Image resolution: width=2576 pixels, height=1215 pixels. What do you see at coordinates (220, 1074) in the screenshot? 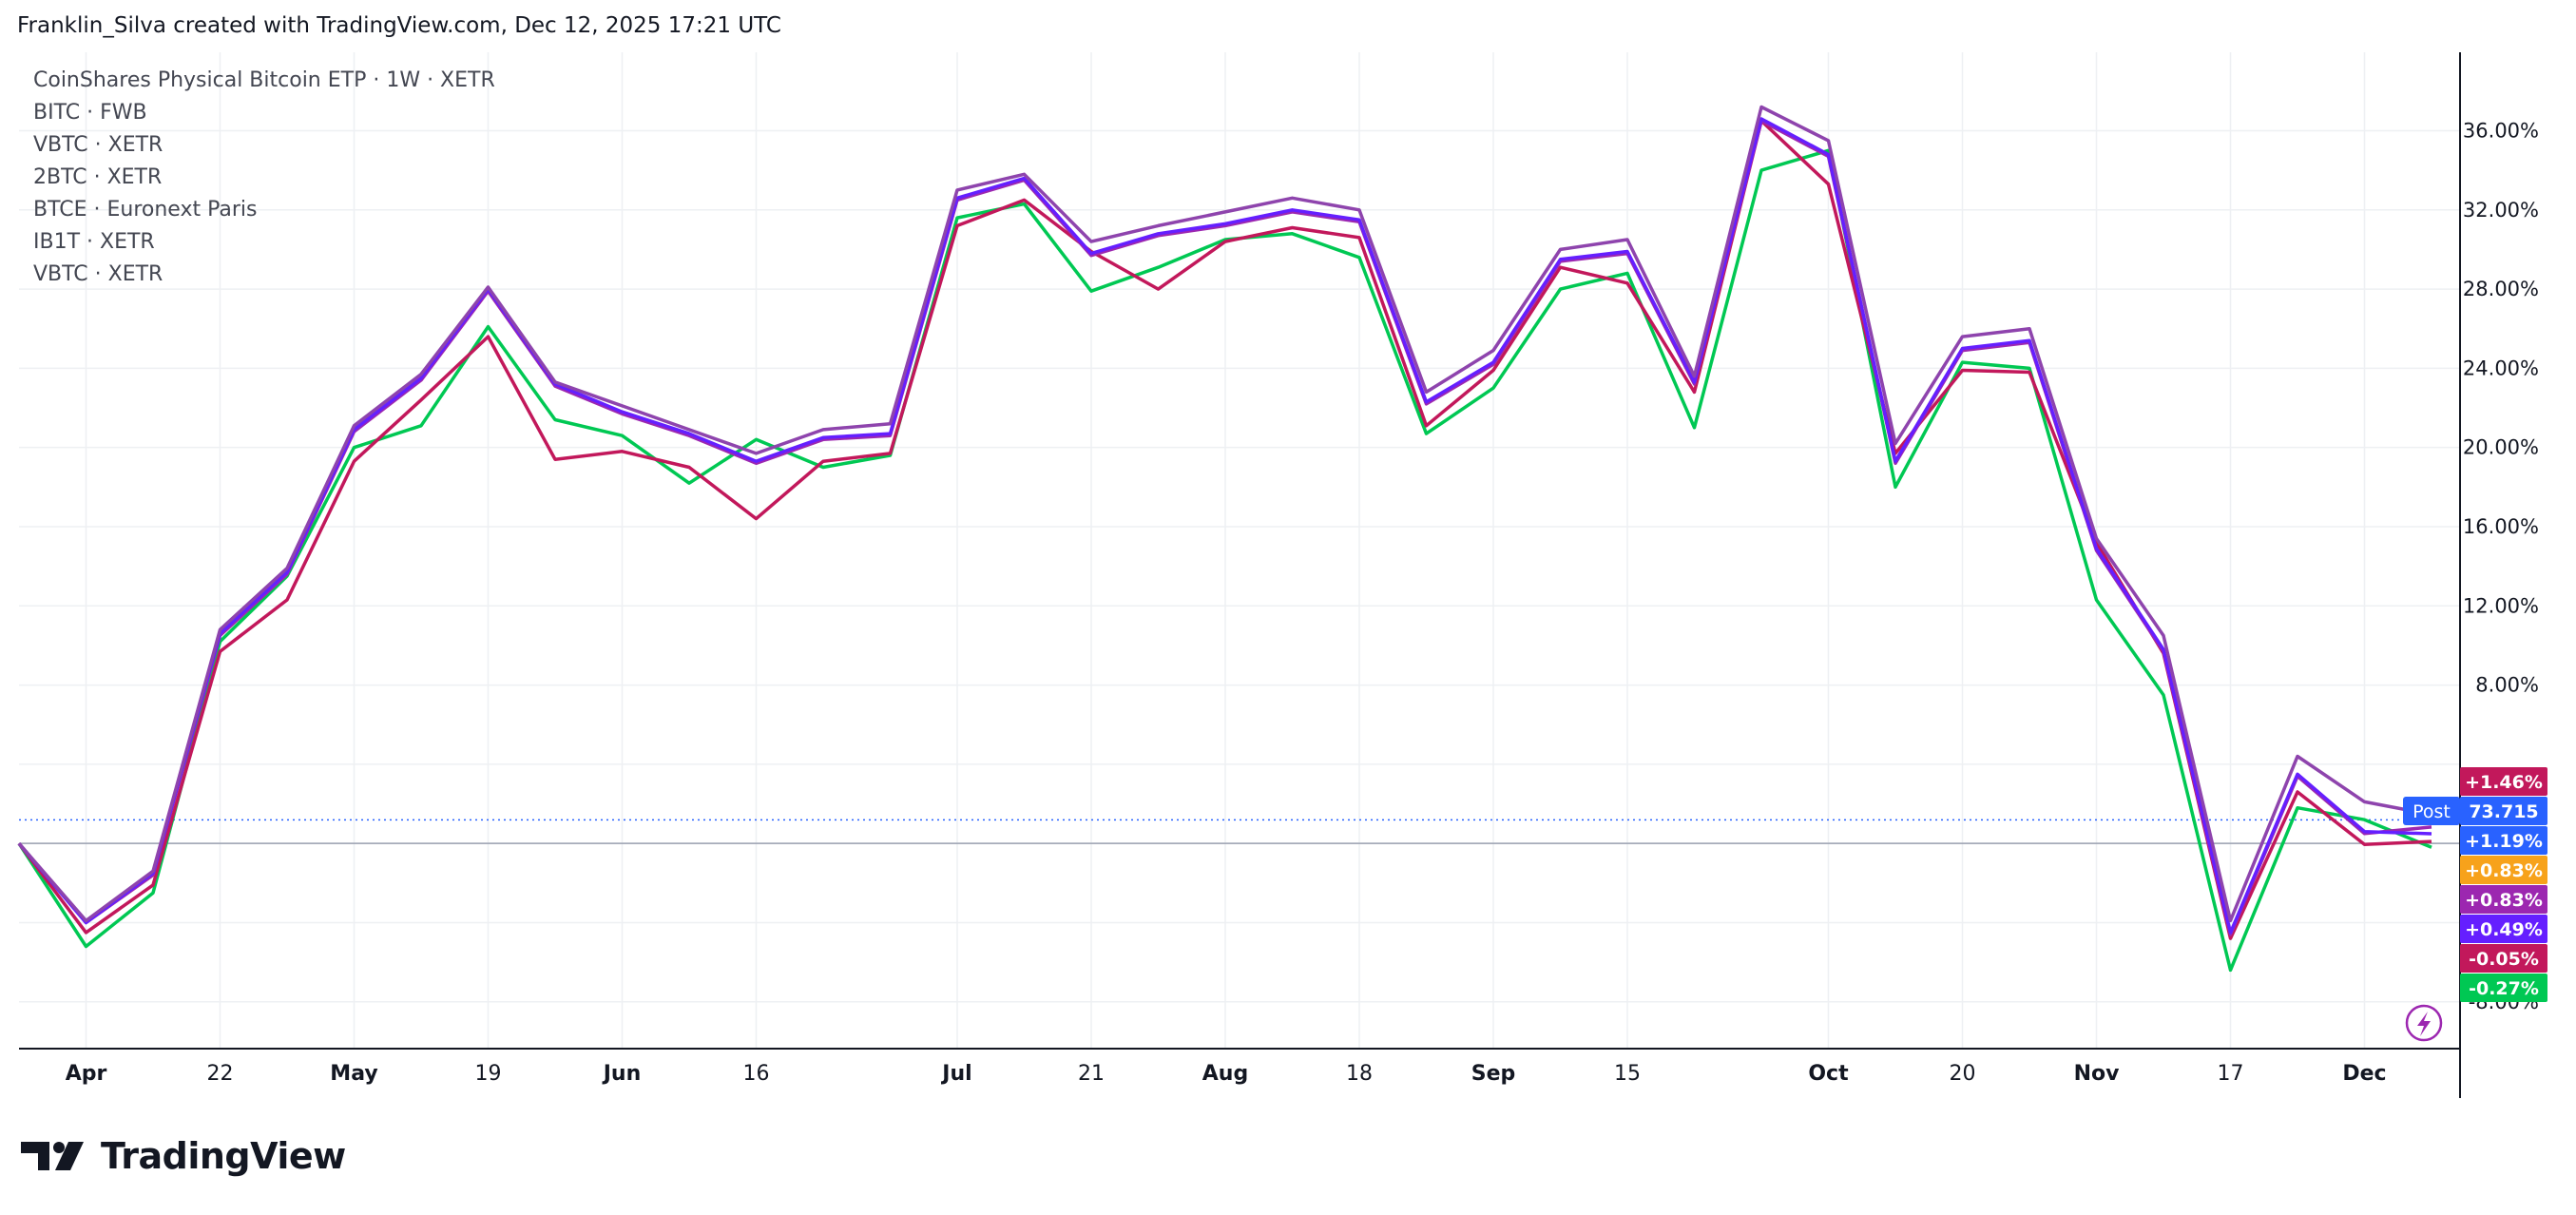
I see `x-tick-label: 22` at bounding box center [220, 1074].